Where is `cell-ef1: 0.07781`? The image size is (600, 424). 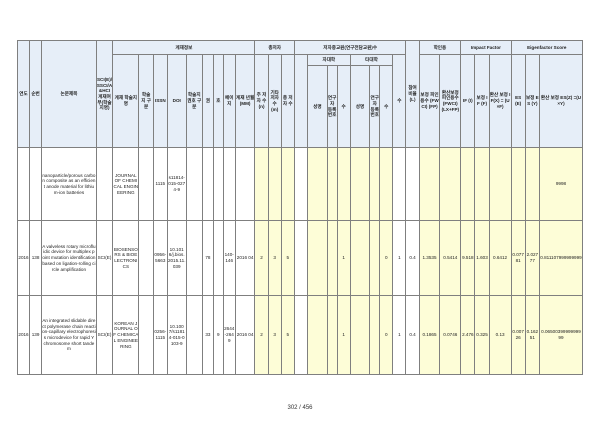 cell-ef1: 0.07781 is located at coordinates (518, 258).